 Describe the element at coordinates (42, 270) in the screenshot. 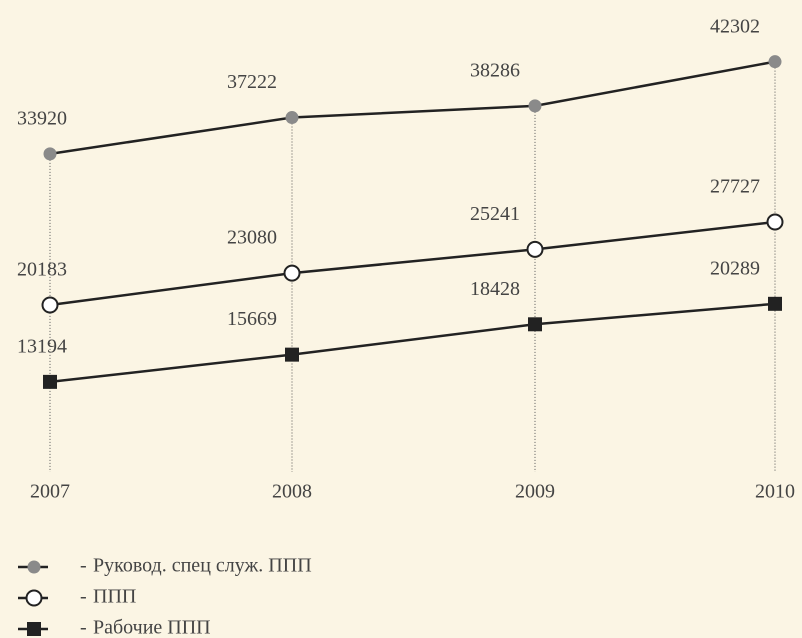

I see `data-label: 20183` at that location.